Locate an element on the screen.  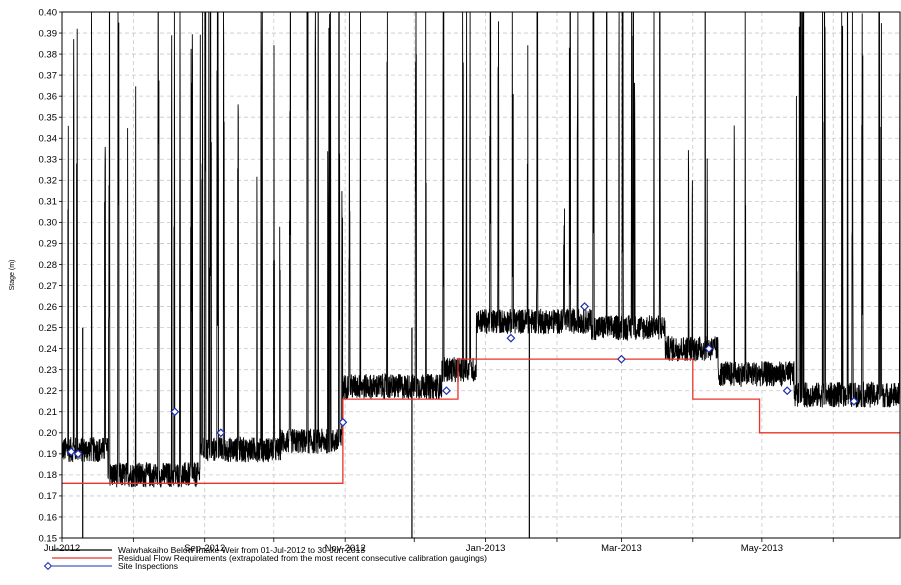
y-tick-label: 0.15 is located at coordinates (48, 538).